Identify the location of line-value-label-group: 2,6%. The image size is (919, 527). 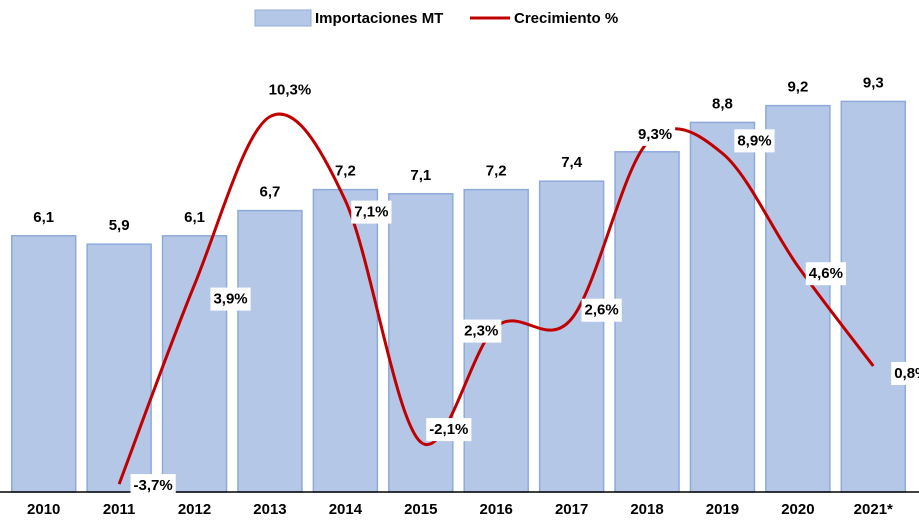
(601, 310).